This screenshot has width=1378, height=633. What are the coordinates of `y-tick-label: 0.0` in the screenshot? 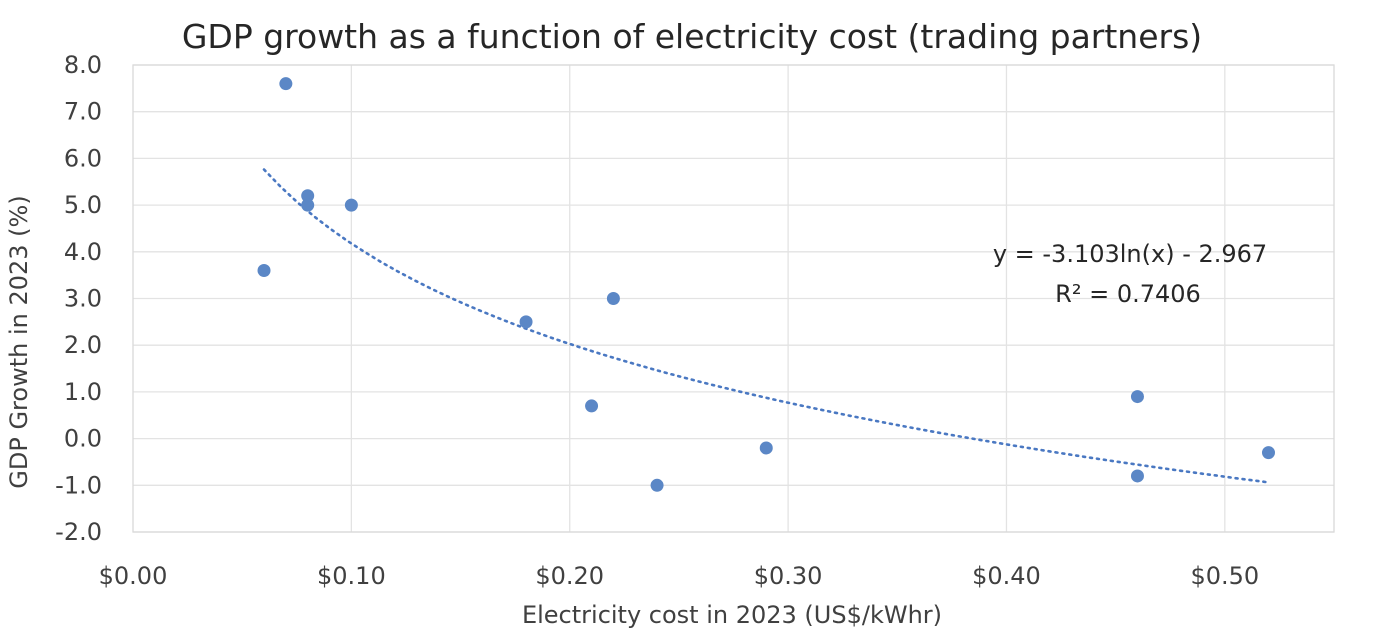 It's located at (83, 439).